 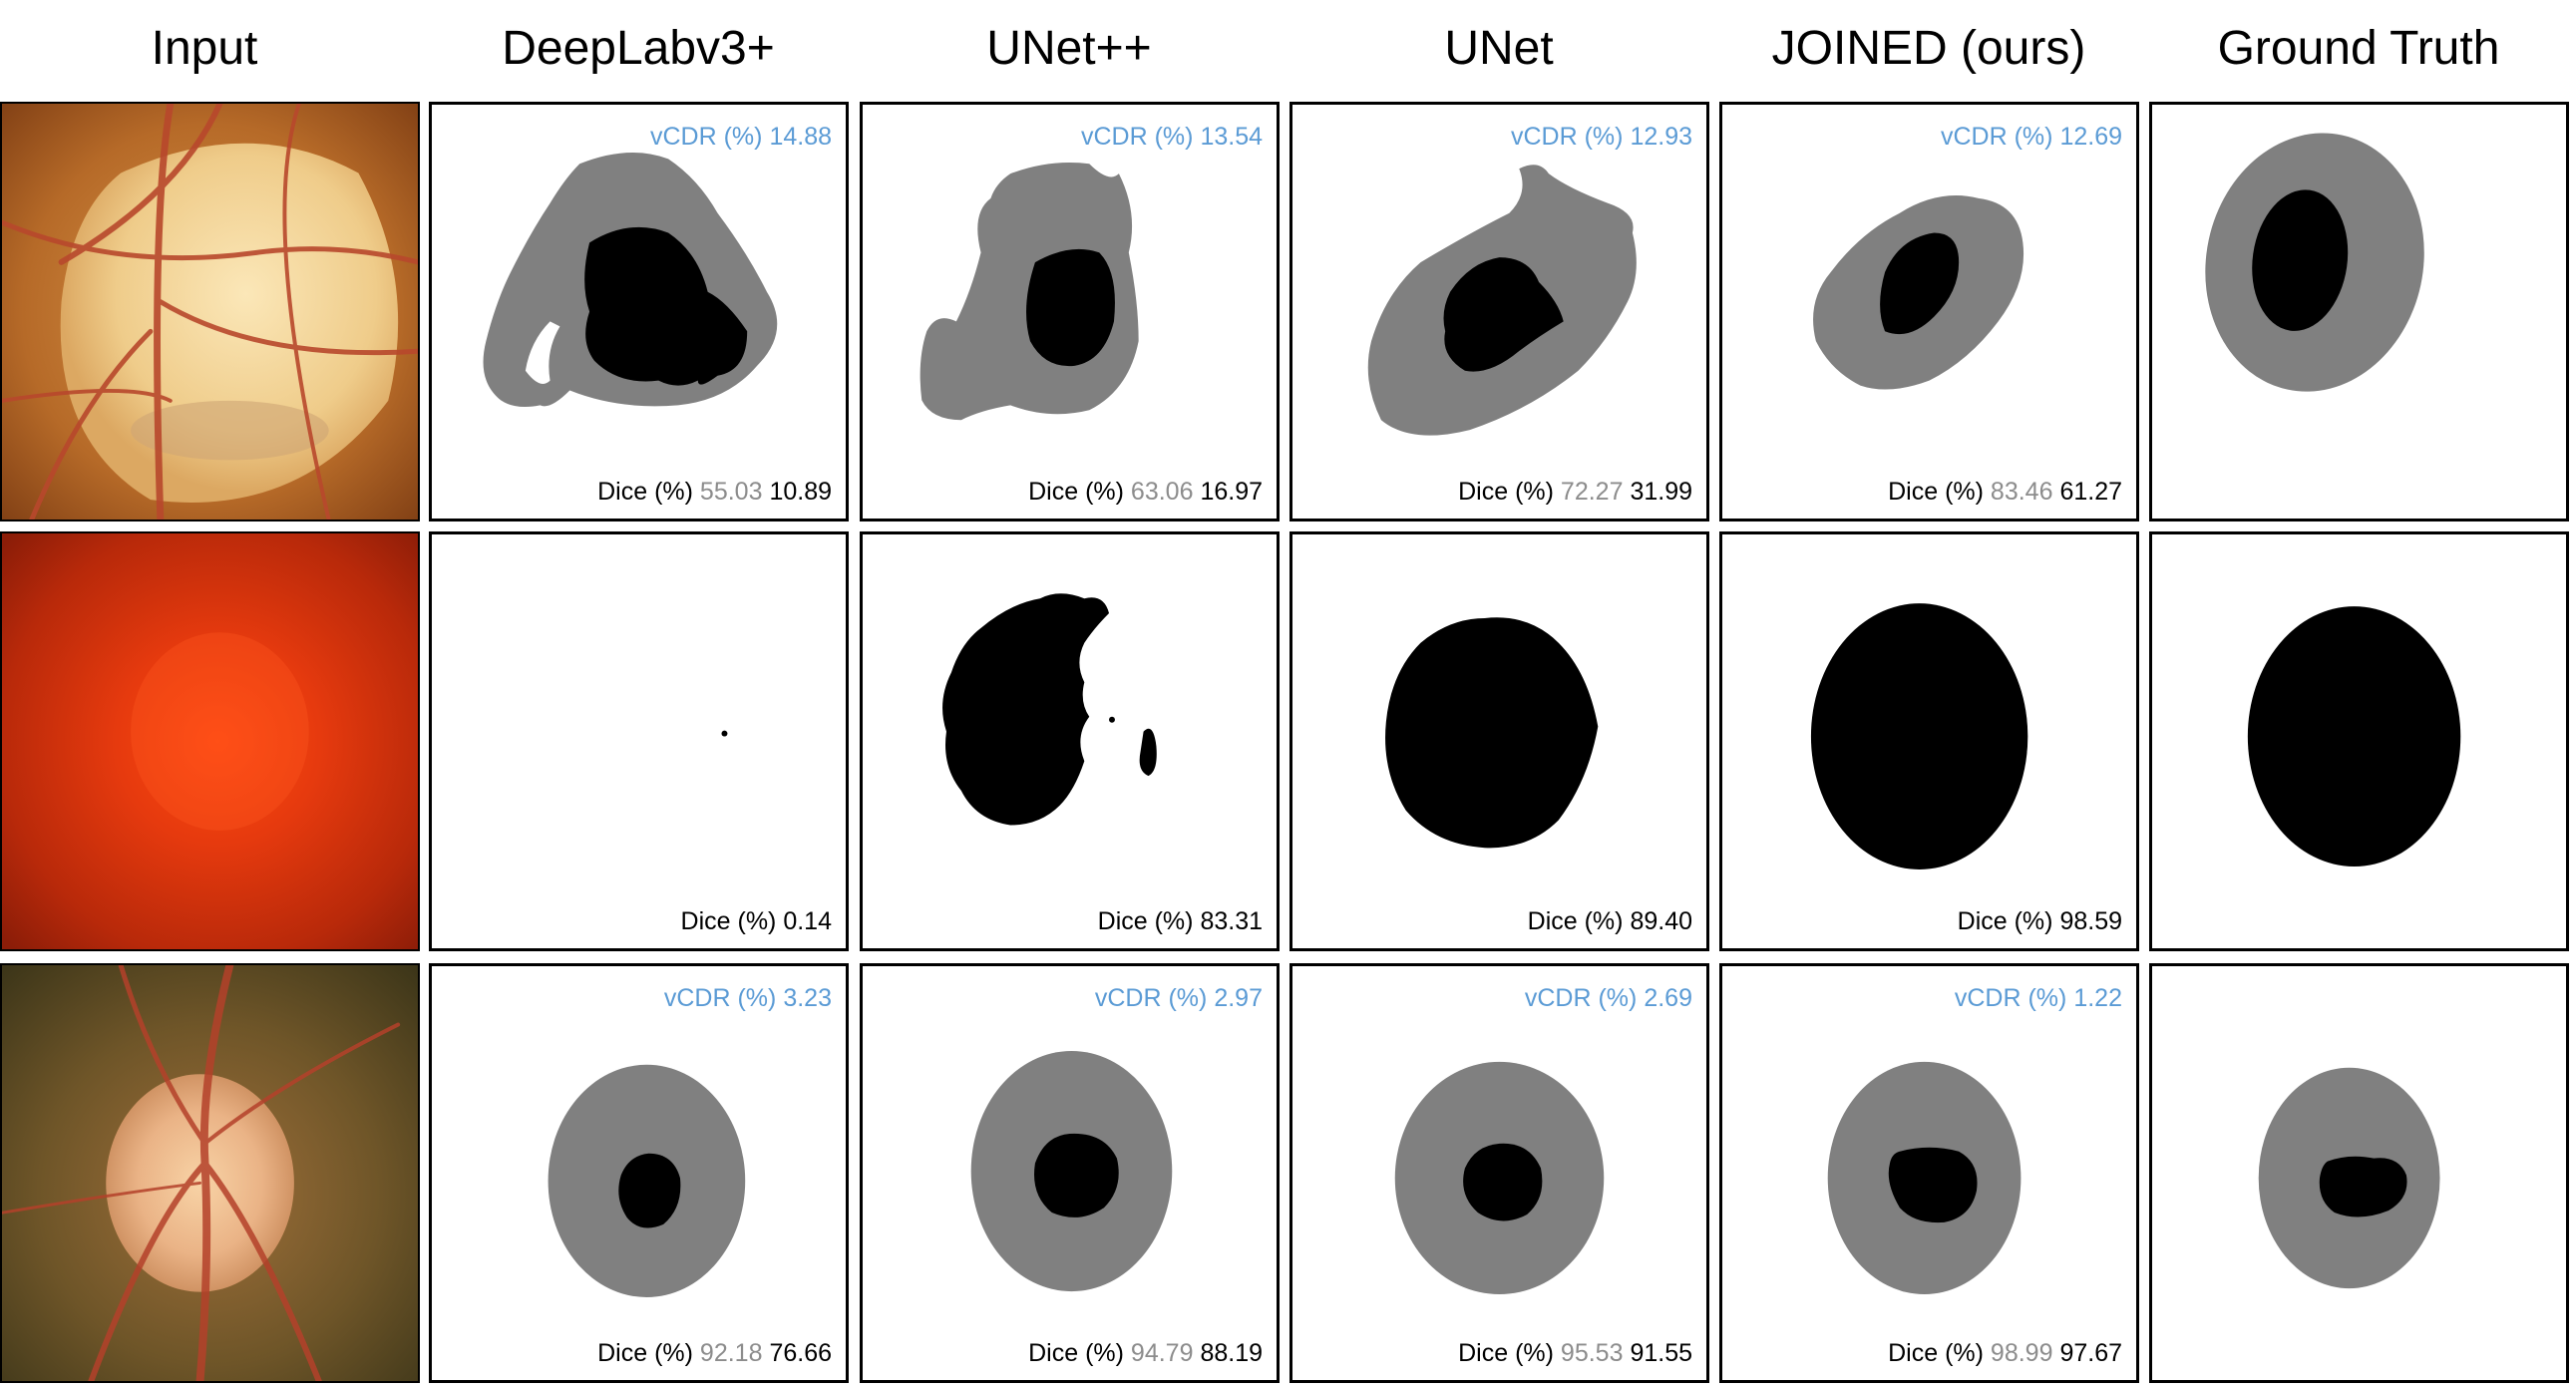 I want to click on dice-label: Dice (%) 63.06 16.97, so click(x=1145, y=492).